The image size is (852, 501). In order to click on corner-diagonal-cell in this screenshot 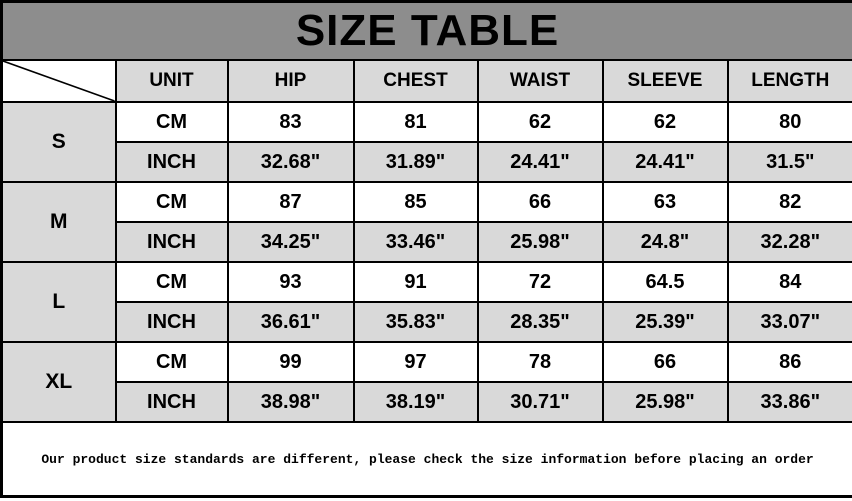, I will do `click(58, 81)`.